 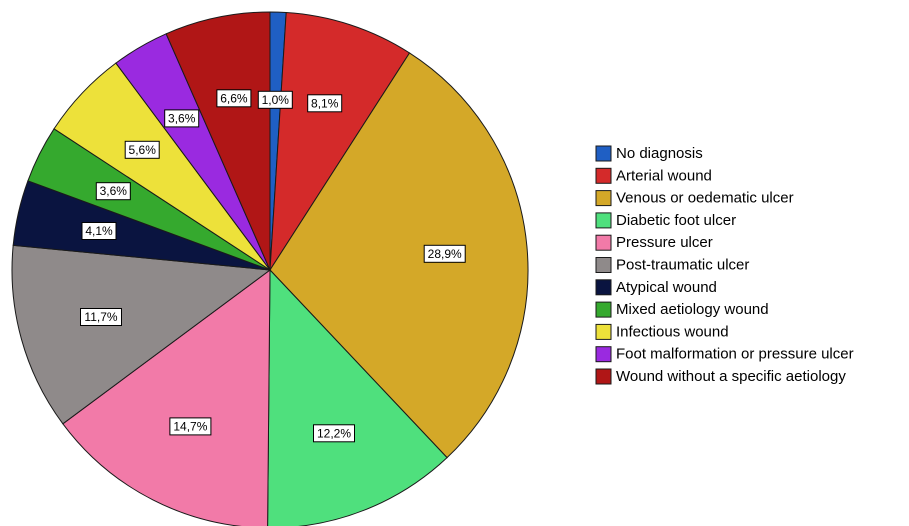 I want to click on data-label: 8,1%, so click(x=325, y=103).